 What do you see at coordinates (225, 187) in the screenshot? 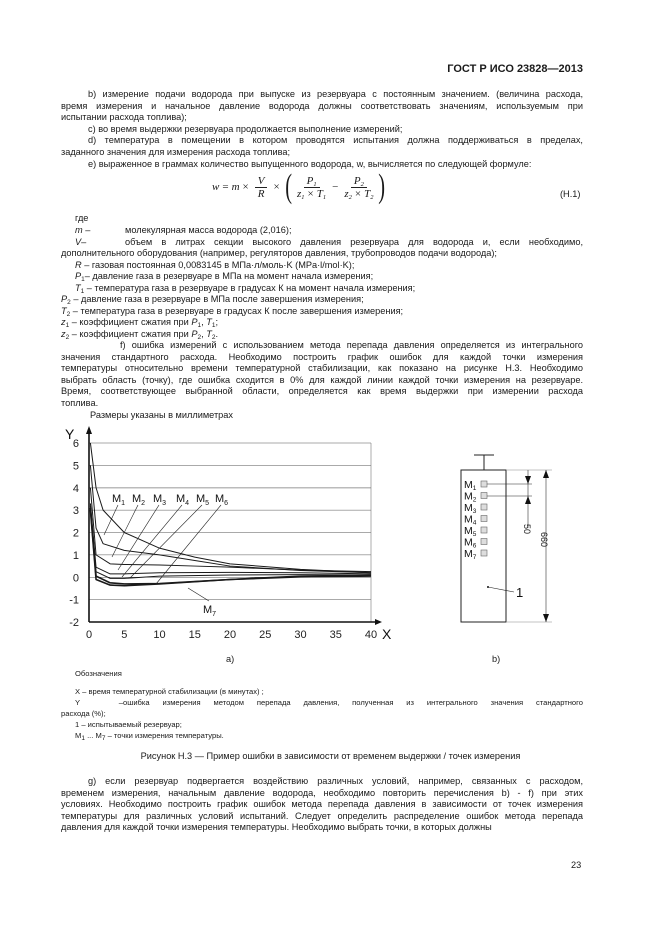
I see `formula-eq: =` at bounding box center [225, 187].